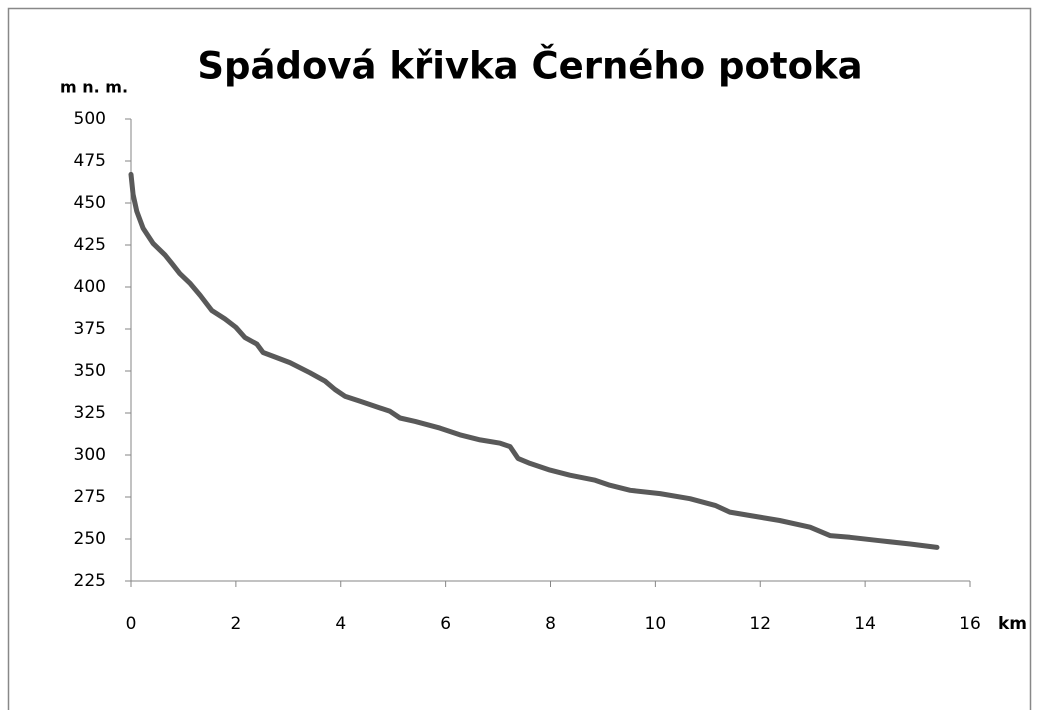 The width and height of the screenshot is (1037, 714). I want to click on y-tick-label: 250, so click(90, 539).